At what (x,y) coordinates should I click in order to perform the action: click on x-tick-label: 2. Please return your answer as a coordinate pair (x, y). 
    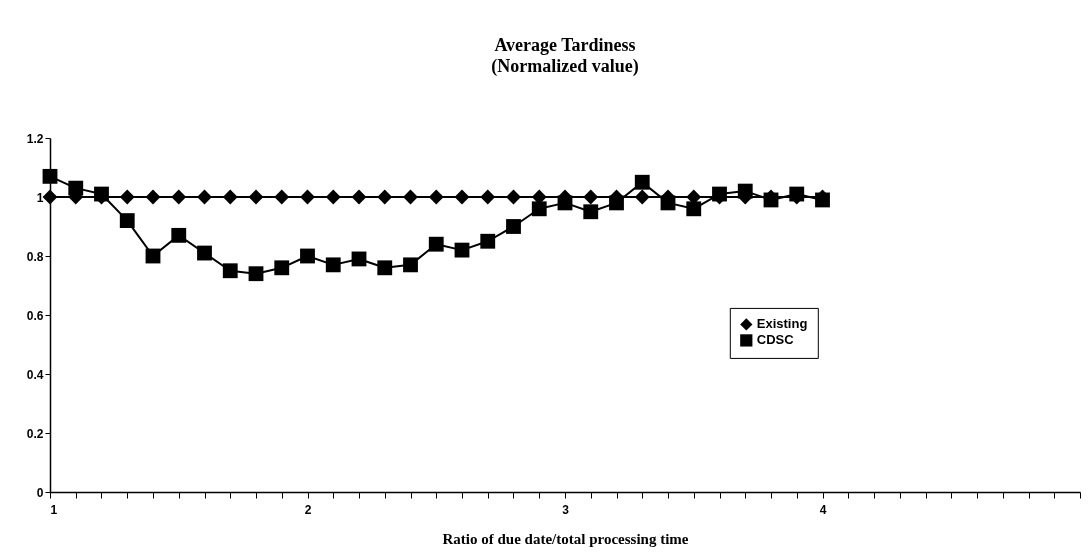
    Looking at the image, I should click on (308, 509).